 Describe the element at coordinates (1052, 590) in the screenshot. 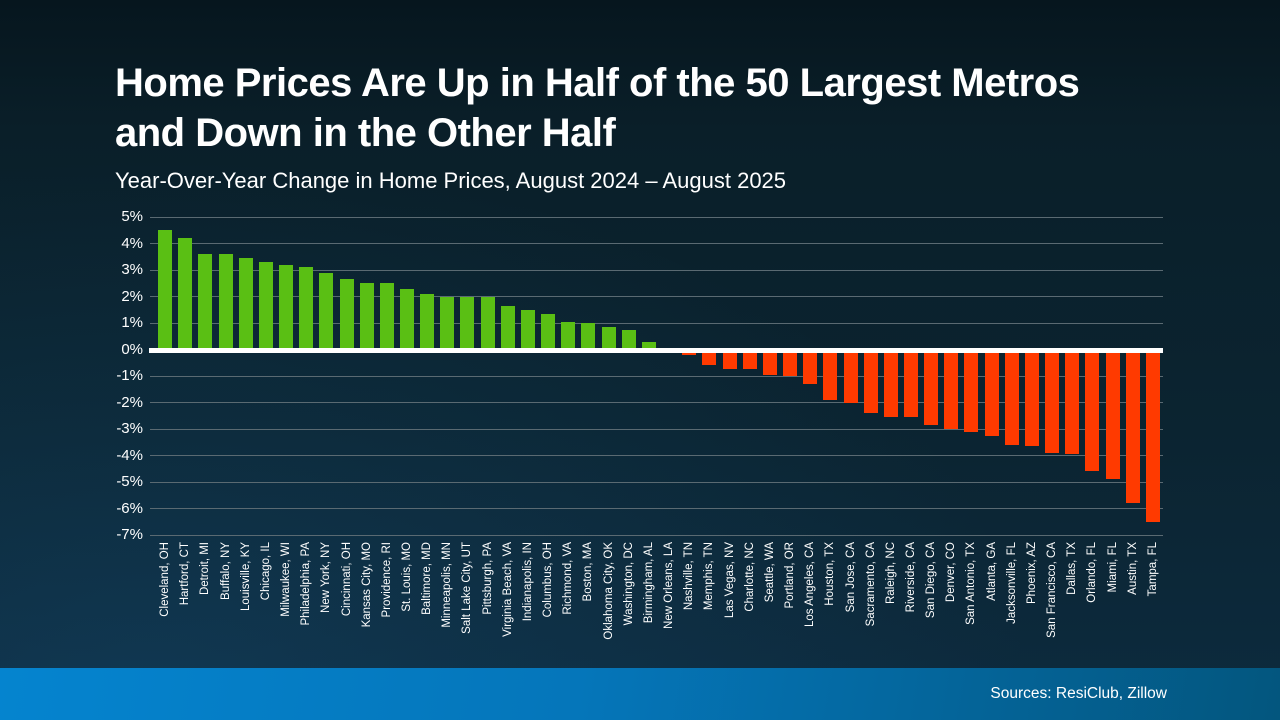

I see `x-tick-label: San Francisco, CA` at that location.